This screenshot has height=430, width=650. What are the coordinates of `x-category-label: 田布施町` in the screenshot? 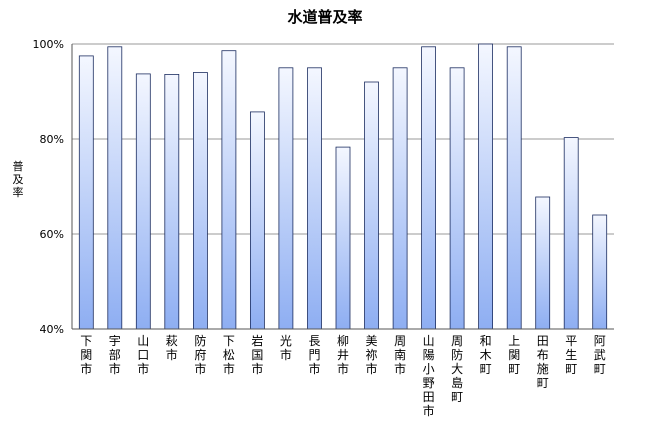 It's located at (543, 362).